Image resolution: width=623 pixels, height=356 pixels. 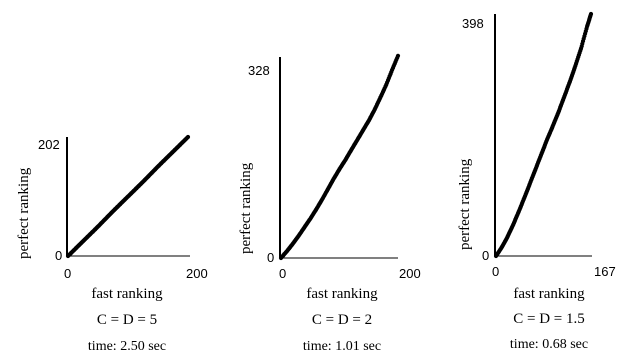 What do you see at coordinates (49, 144) in the screenshot?
I see `panel-1-y-tick-max: 202` at bounding box center [49, 144].